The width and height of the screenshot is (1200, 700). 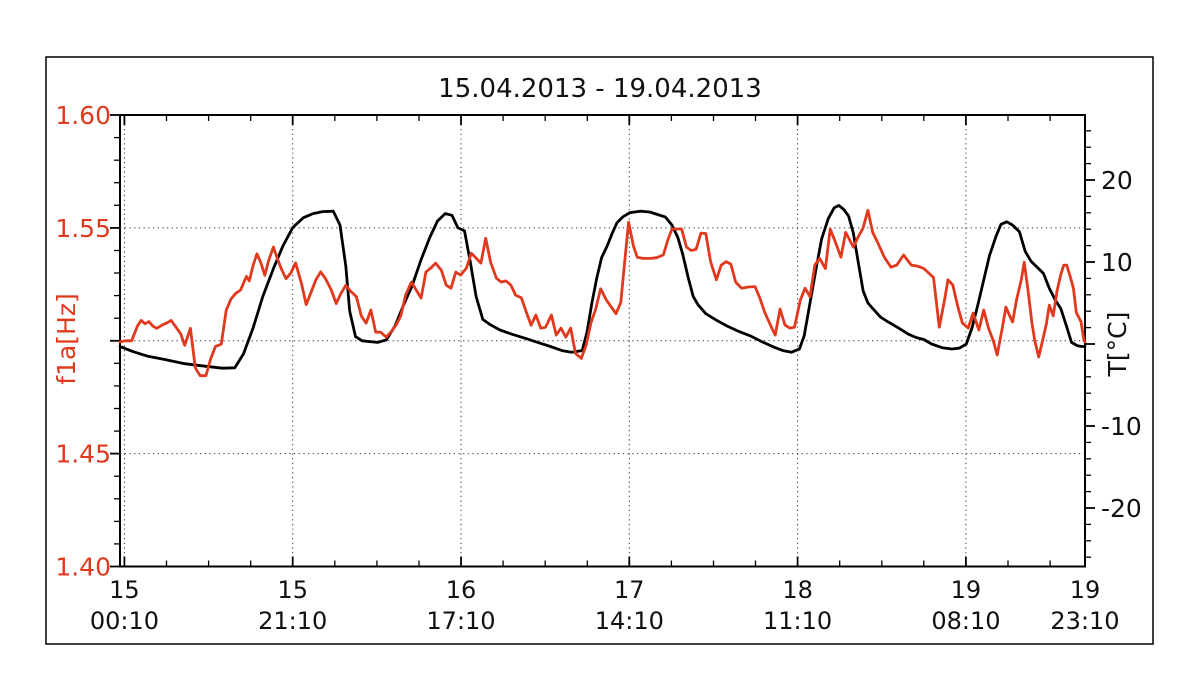 What do you see at coordinates (797, 590) in the screenshot?
I see `x-tick-day-label: 18` at bounding box center [797, 590].